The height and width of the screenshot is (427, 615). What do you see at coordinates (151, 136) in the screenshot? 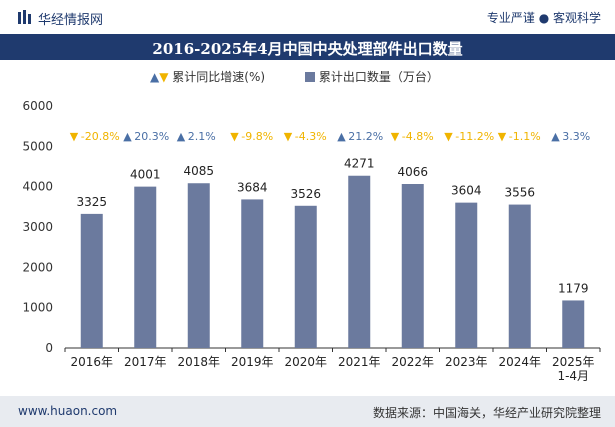
I see `growth-value-label: 20.3%` at bounding box center [151, 136].